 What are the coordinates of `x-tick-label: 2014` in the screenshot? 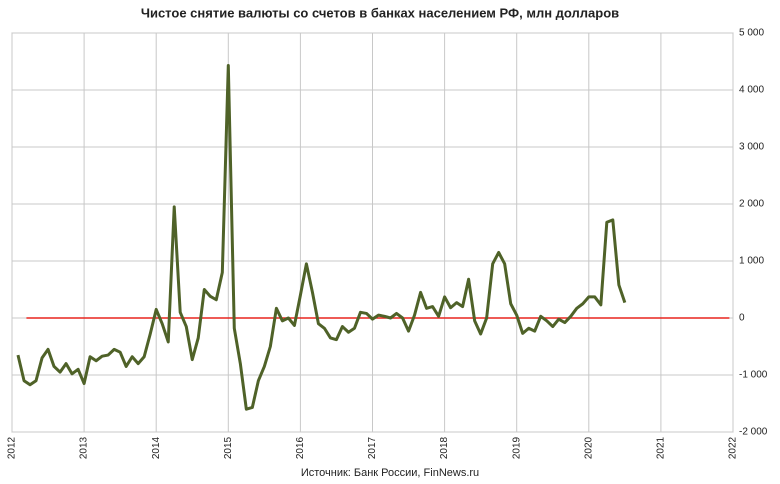 It's located at (156, 447).